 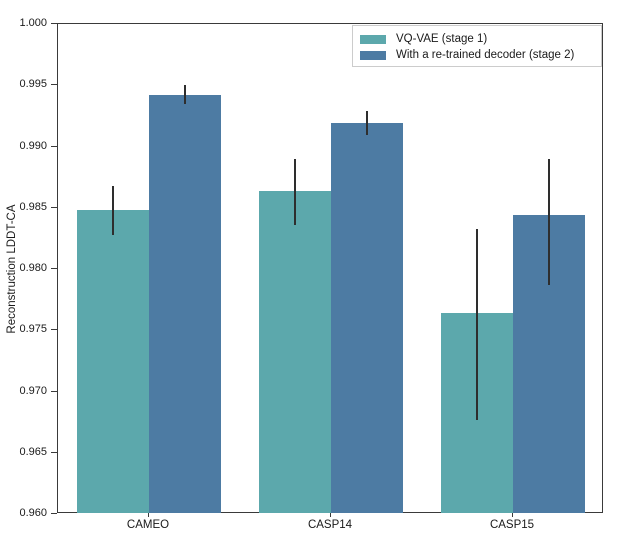 What do you see at coordinates (54, 330) in the screenshot?
I see `y-tick-0.975` at bounding box center [54, 330].